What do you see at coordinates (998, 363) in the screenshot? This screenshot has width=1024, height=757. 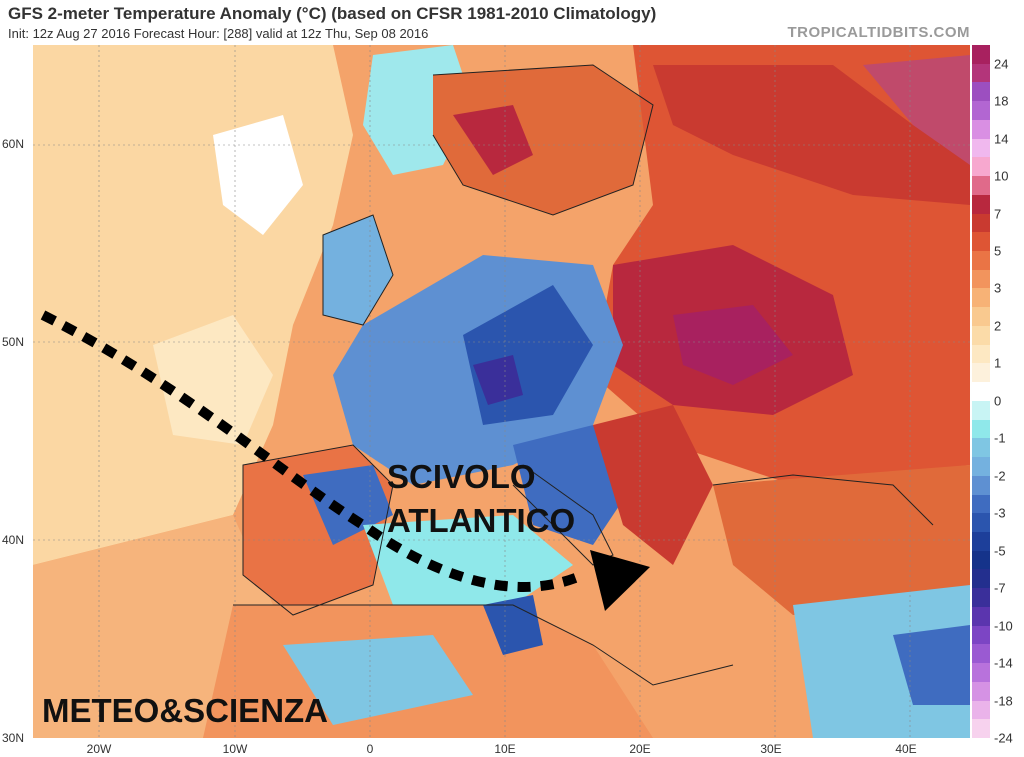 I see `colorbar-tick-label: 1` at bounding box center [998, 363].